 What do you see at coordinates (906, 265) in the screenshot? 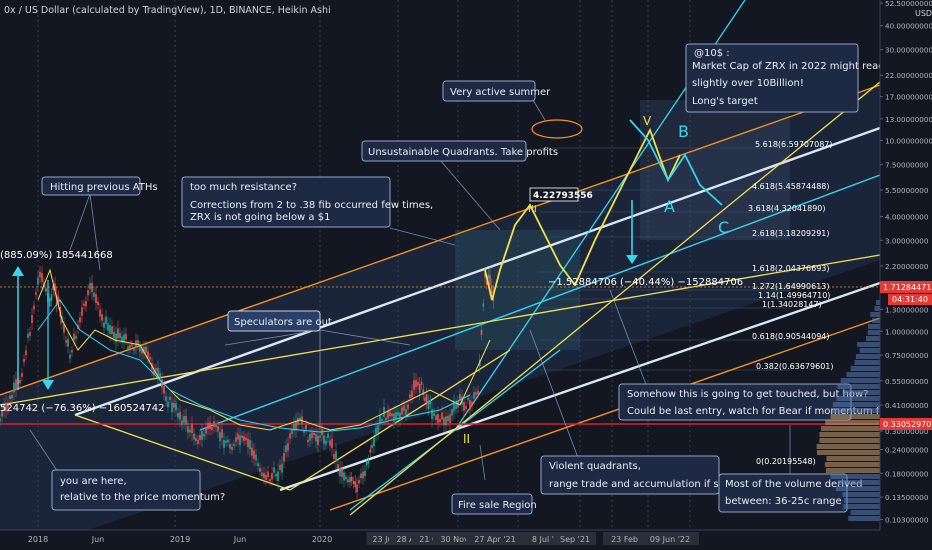
I see `price-axis` at bounding box center [906, 265].